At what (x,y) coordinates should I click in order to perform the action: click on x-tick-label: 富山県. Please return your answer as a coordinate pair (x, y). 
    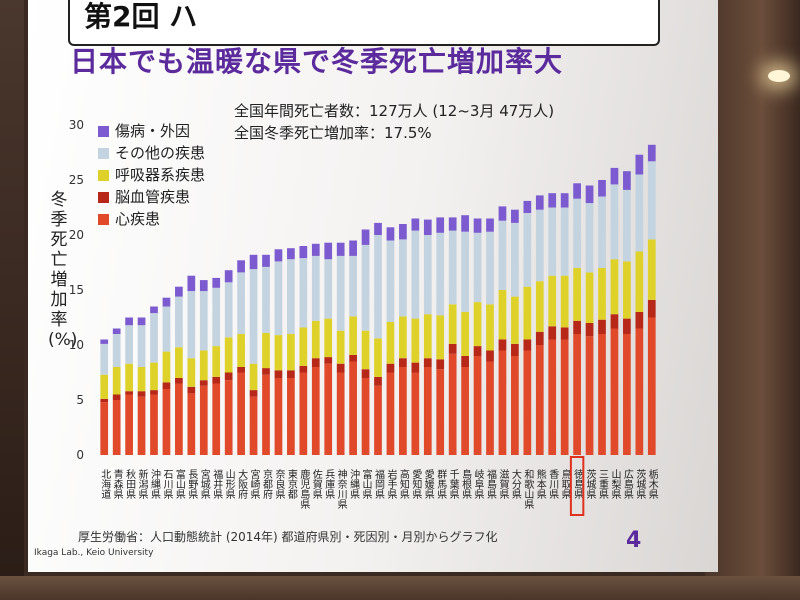
    Looking at the image, I should click on (179, 484).